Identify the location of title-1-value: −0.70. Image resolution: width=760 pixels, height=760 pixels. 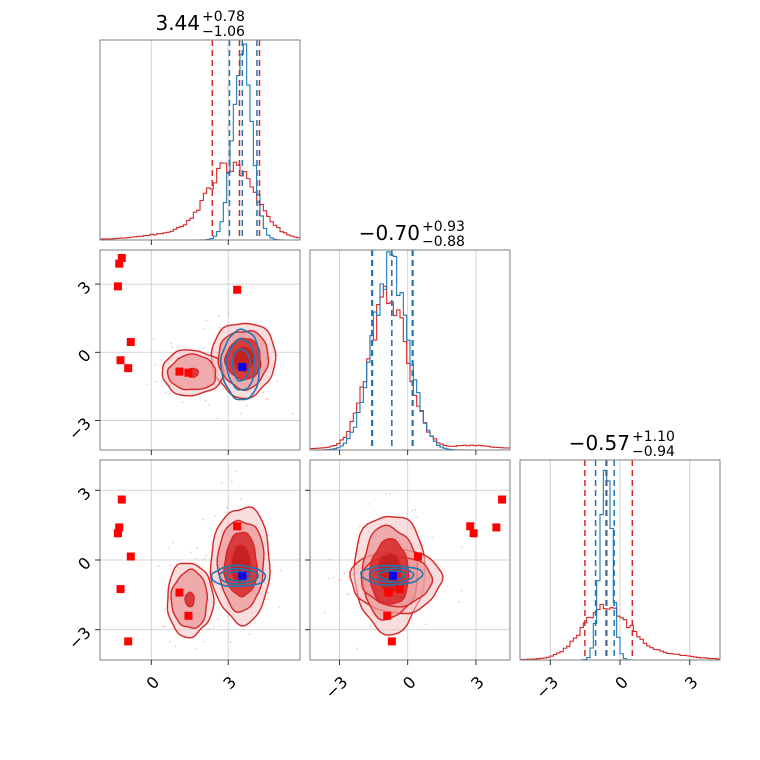
(389, 233).